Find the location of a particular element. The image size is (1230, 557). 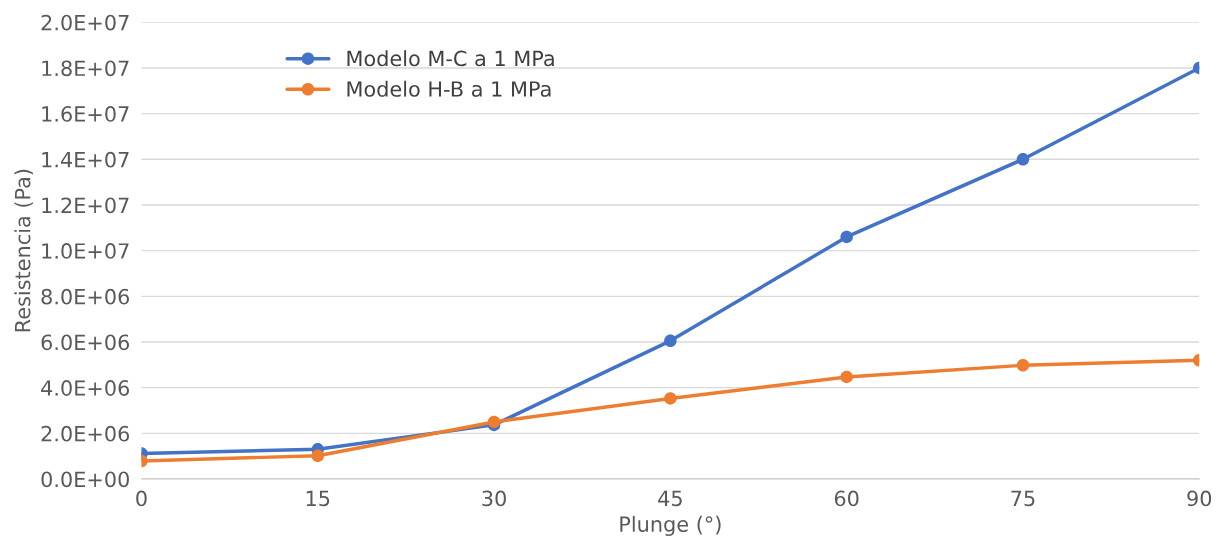

x-tick-label: 90 is located at coordinates (1199, 498).